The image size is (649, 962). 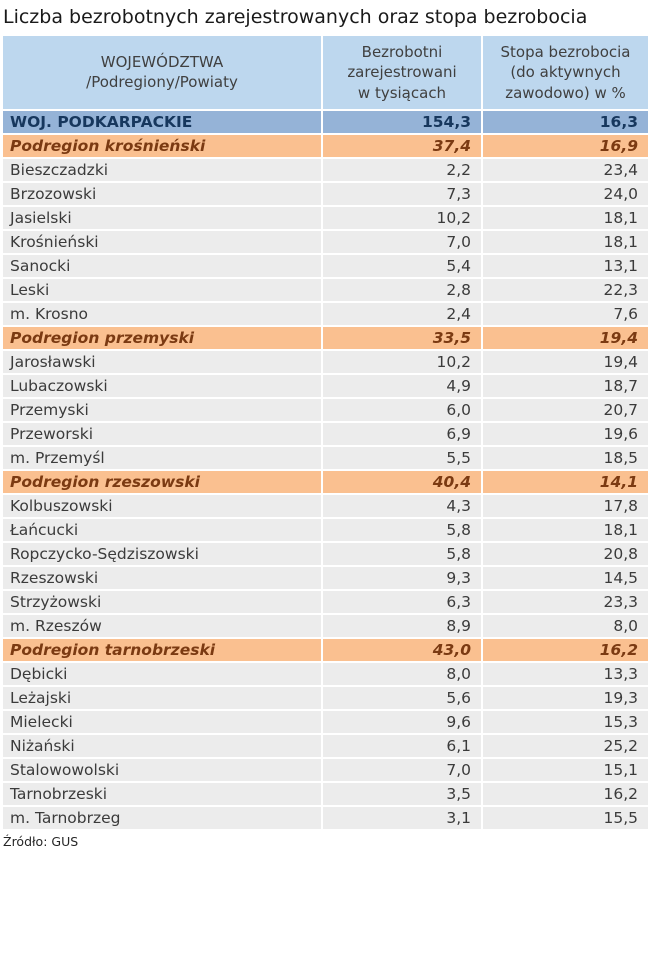 I want to click on column-header-unemployed: Bezrobotni zarejestrowani w tysiącach, so click(x=402, y=72).